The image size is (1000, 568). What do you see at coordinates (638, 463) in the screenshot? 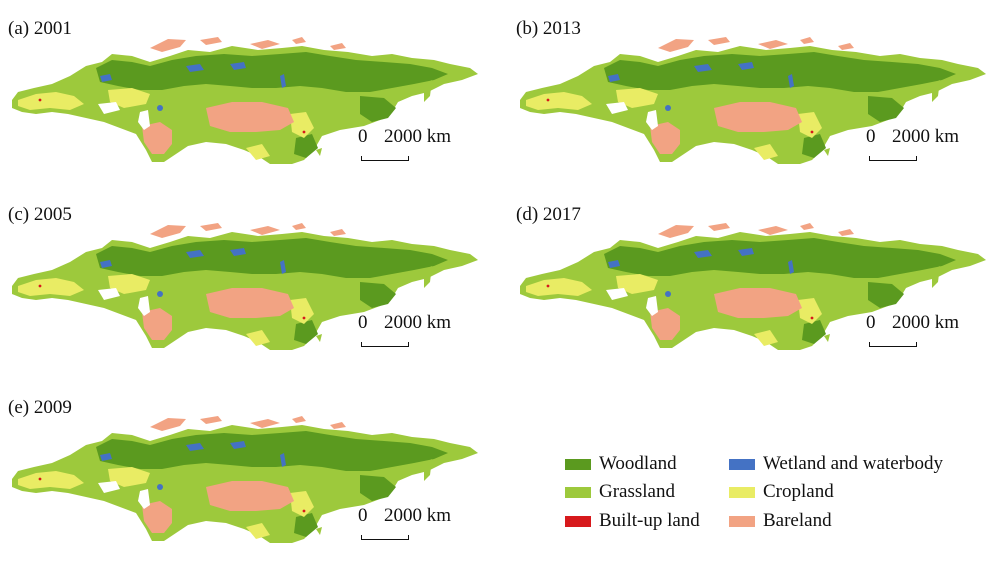
I see `legend-label: Woodland` at bounding box center [638, 463].